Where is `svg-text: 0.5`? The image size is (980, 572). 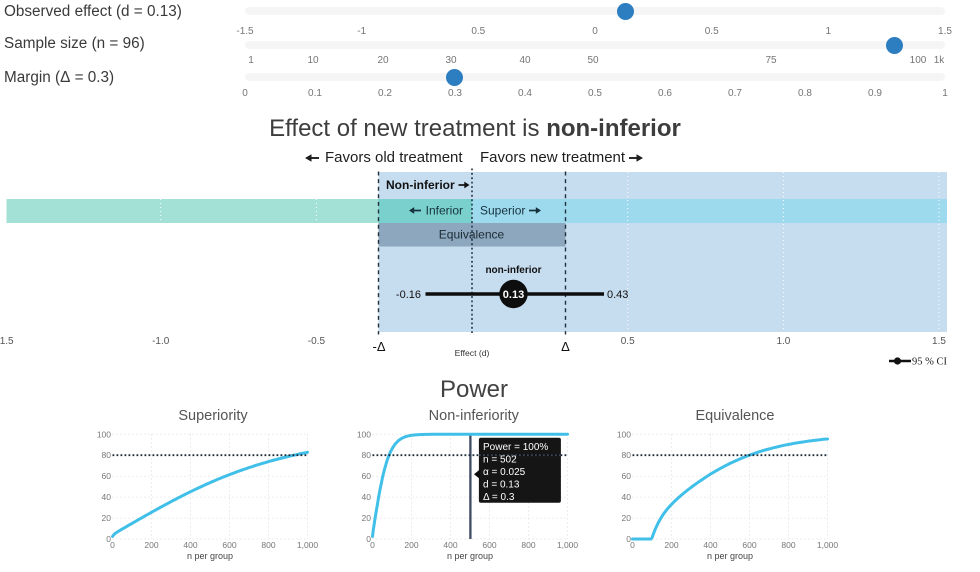
svg-text: 0.5 is located at coordinates (628, 341).